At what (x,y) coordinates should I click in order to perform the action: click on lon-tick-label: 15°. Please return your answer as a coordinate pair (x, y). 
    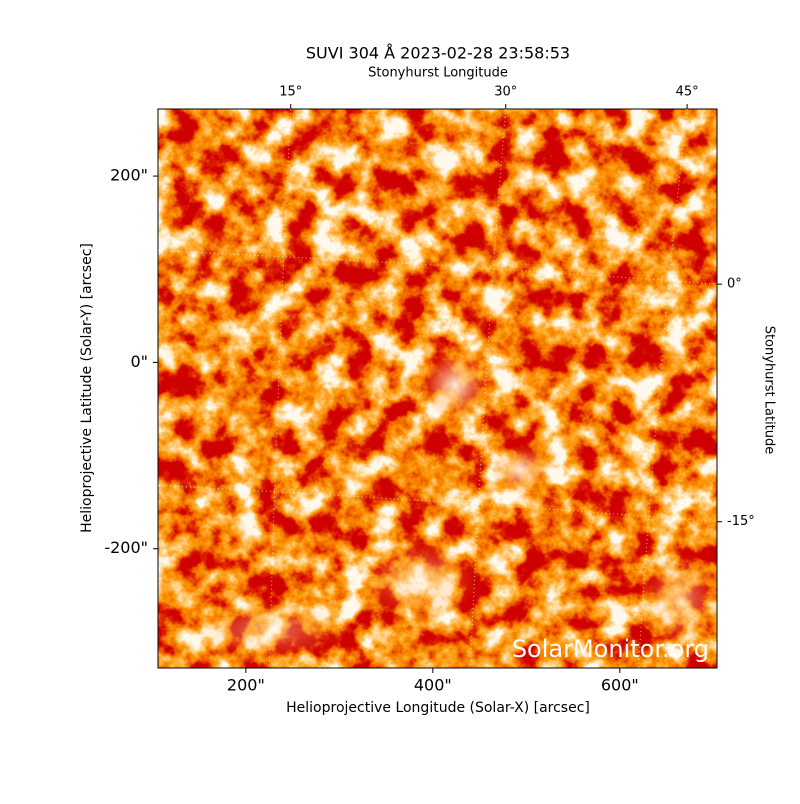
    Looking at the image, I should click on (290, 92).